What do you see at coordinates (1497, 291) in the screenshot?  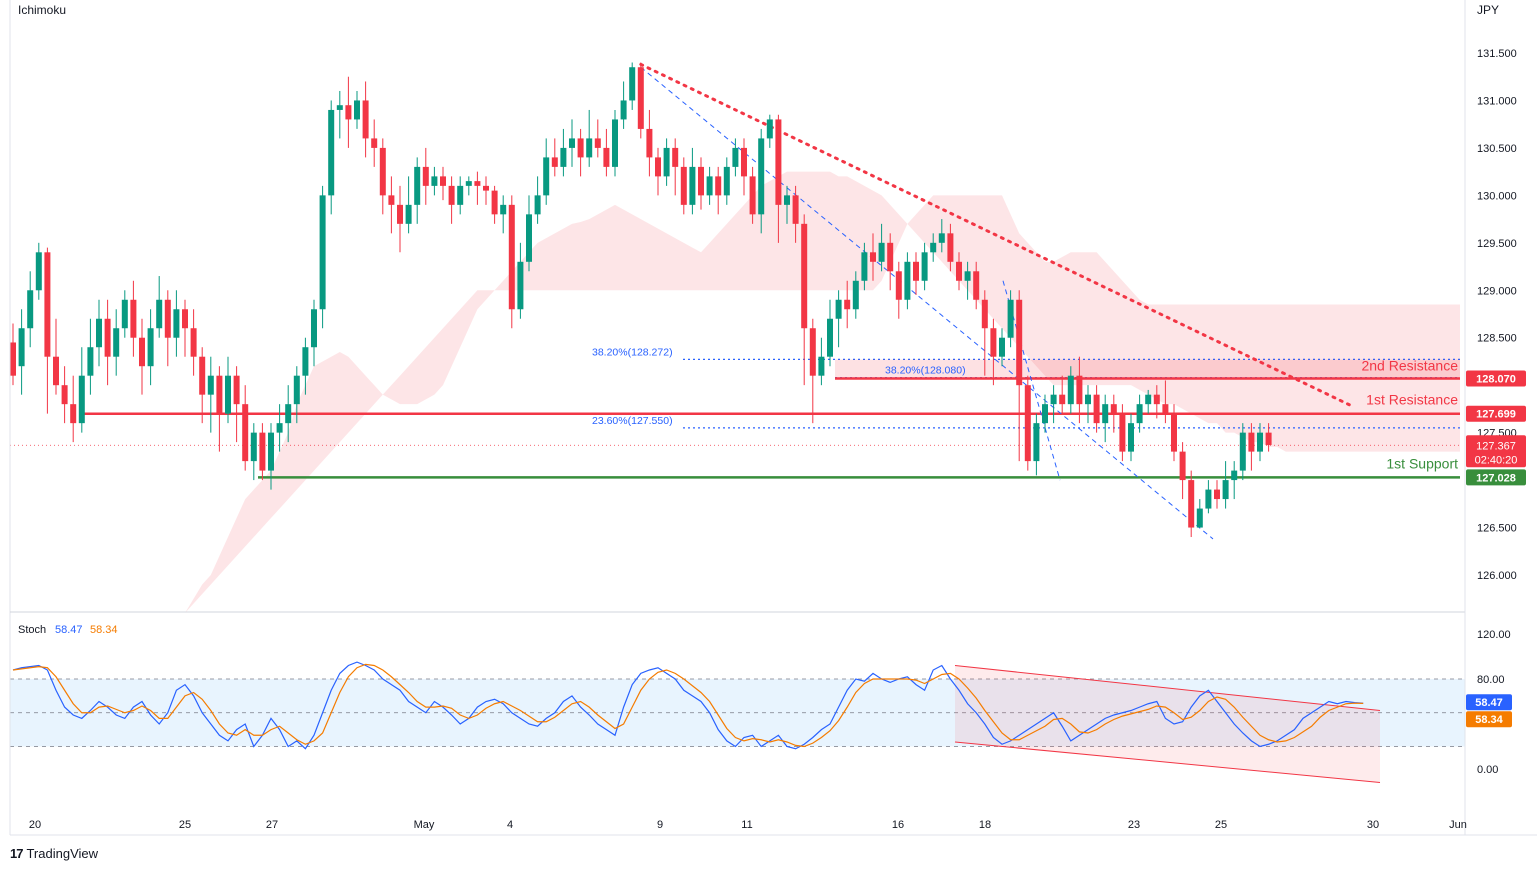 I see `price-tick-label: 129.000` at bounding box center [1497, 291].